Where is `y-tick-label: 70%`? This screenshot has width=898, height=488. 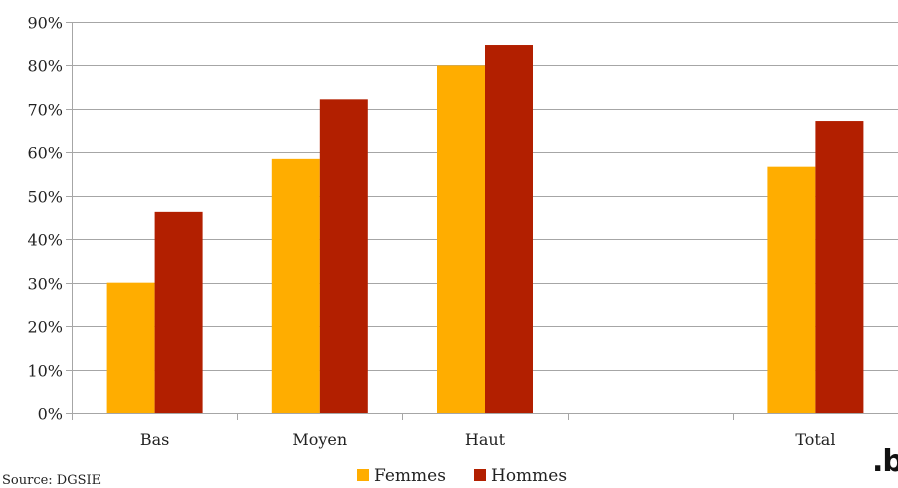 y-tick-label: 70% is located at coordinates (45, 110).